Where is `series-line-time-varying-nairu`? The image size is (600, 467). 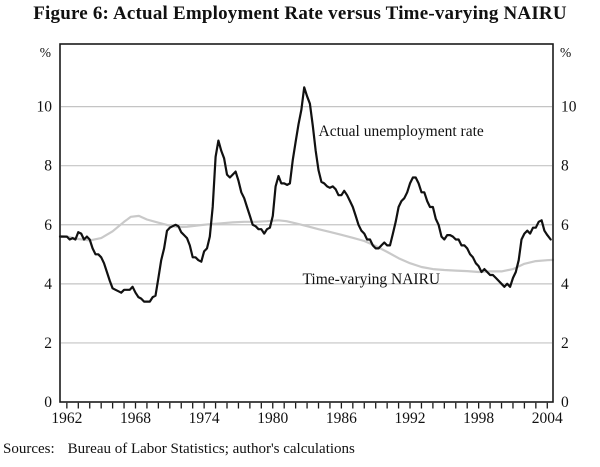
series-line-time-varying-nairu is located at coordinates (306, 244).